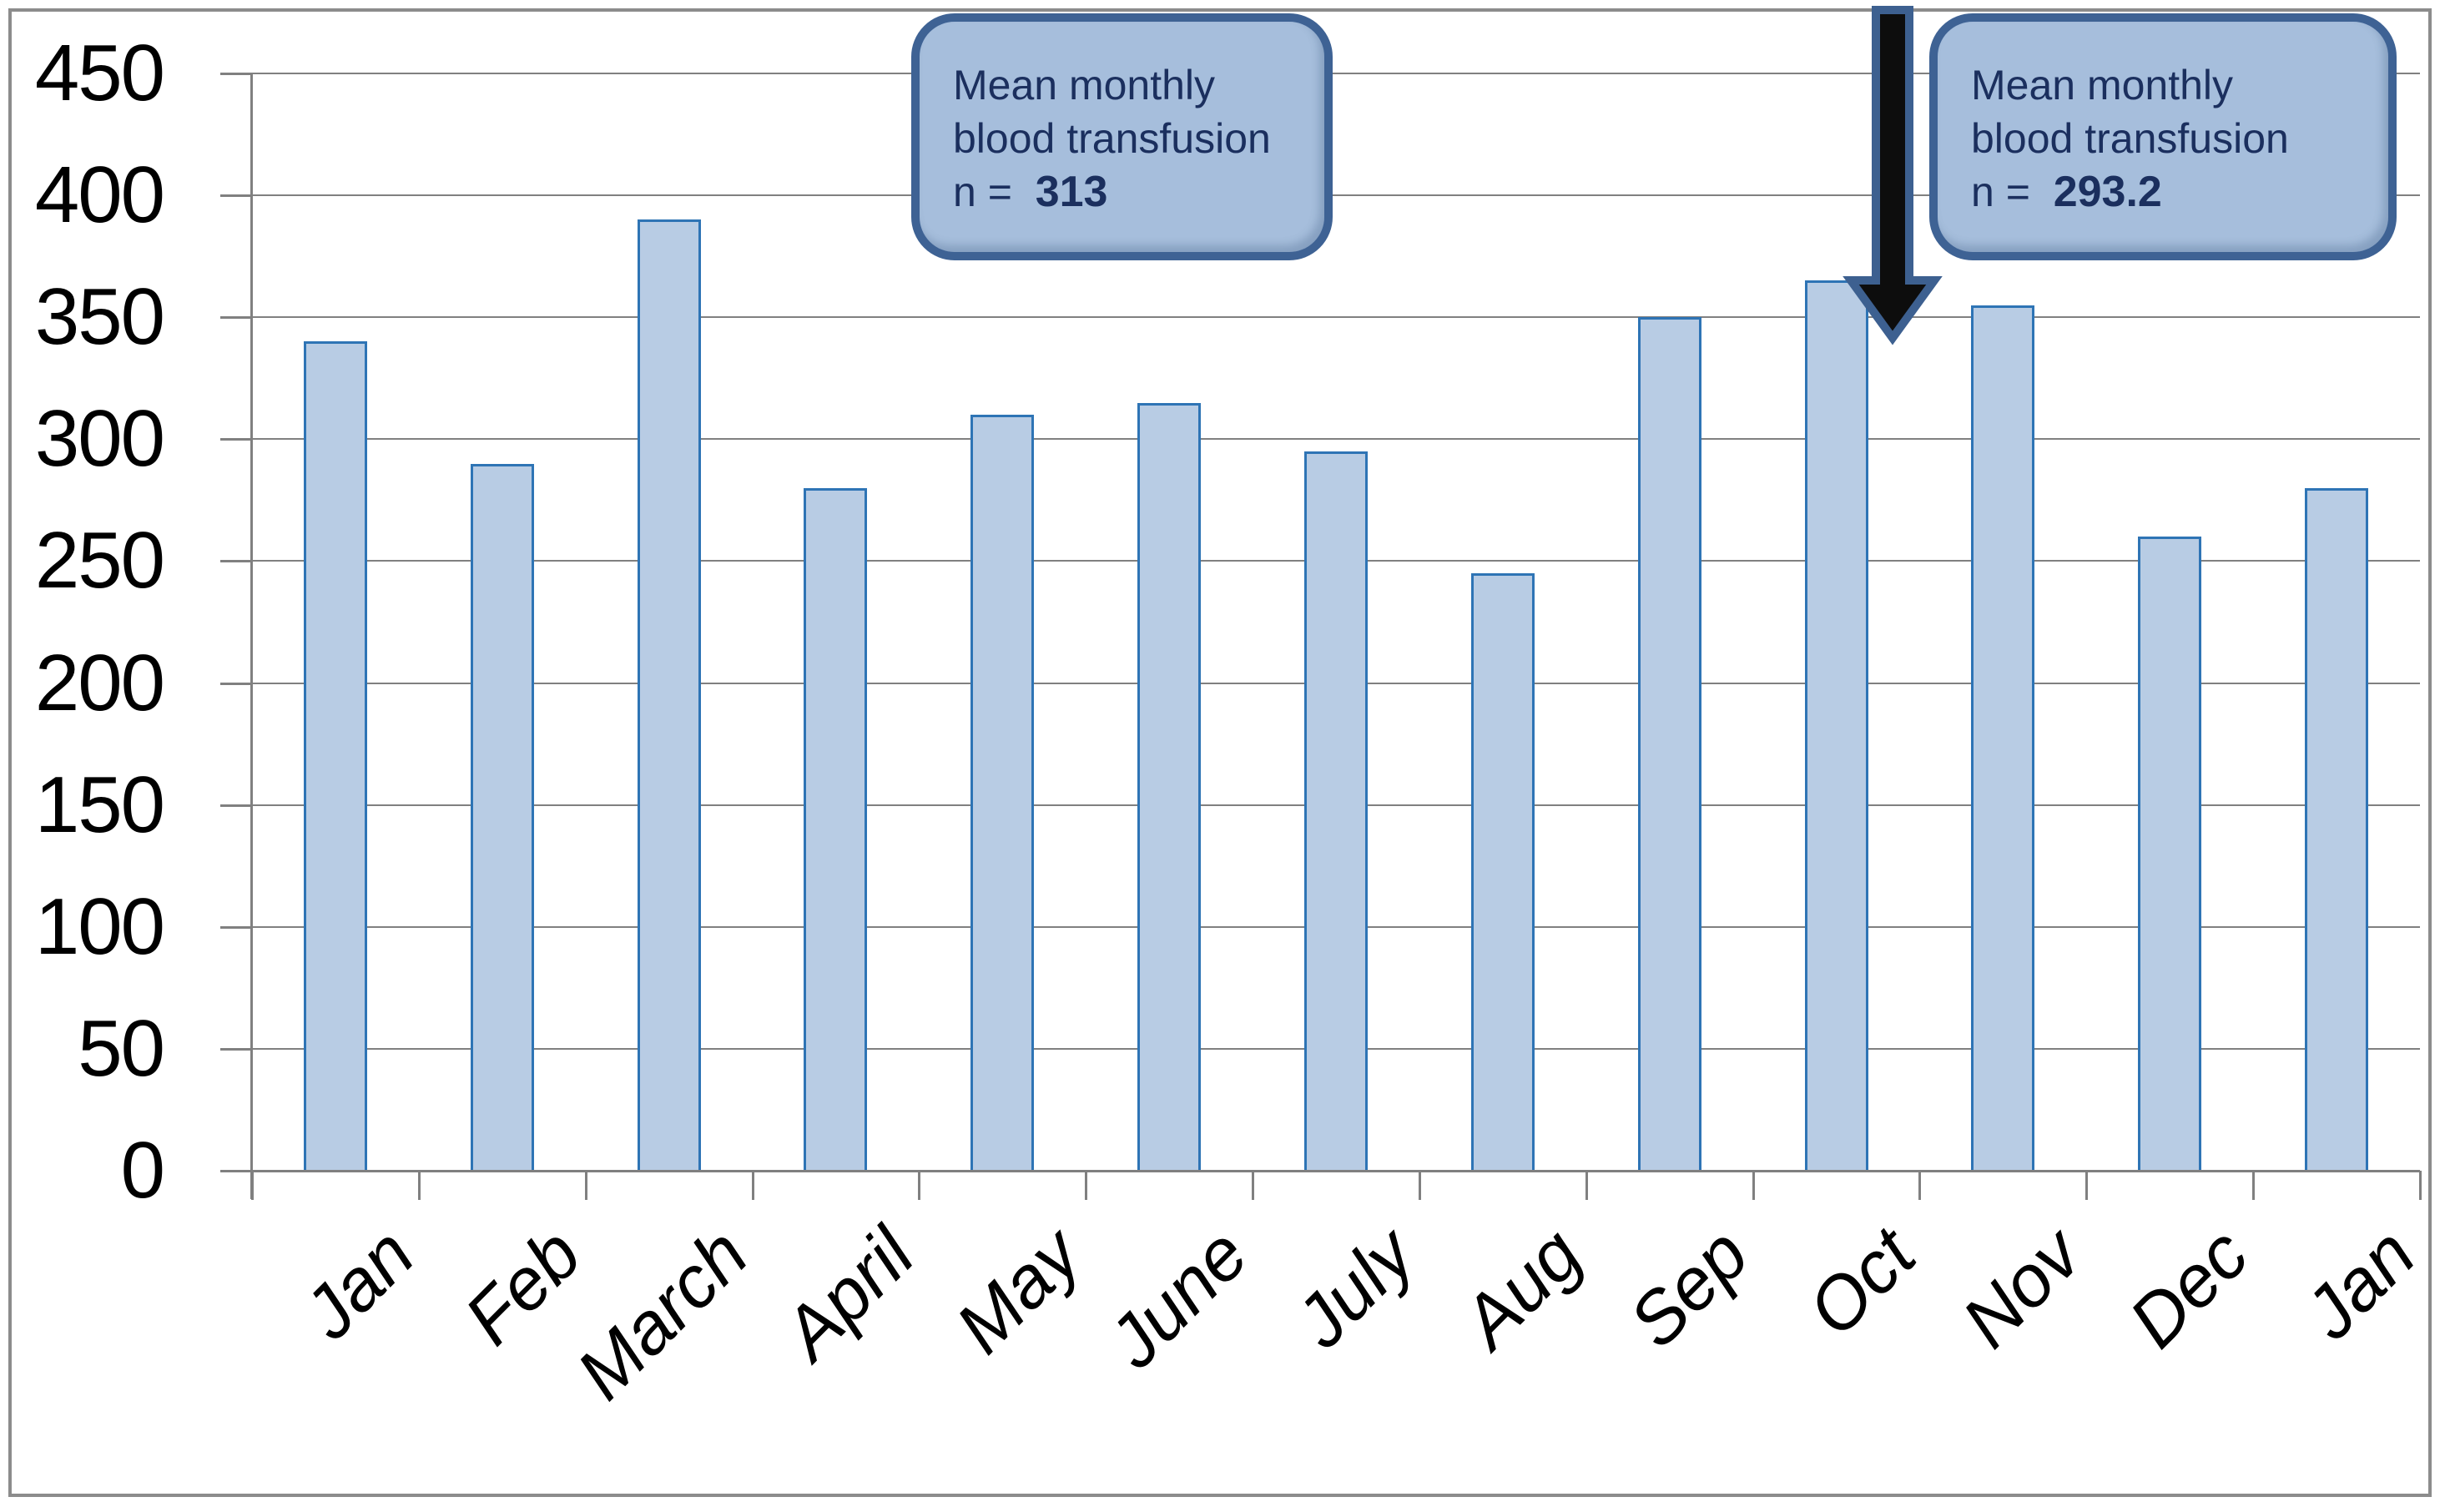 The image size is (2450, 1512). What do you see at coordinates (99, 683) in the screenshot?
I see `y-axis-label: 200` at bounding box center [99, 683].